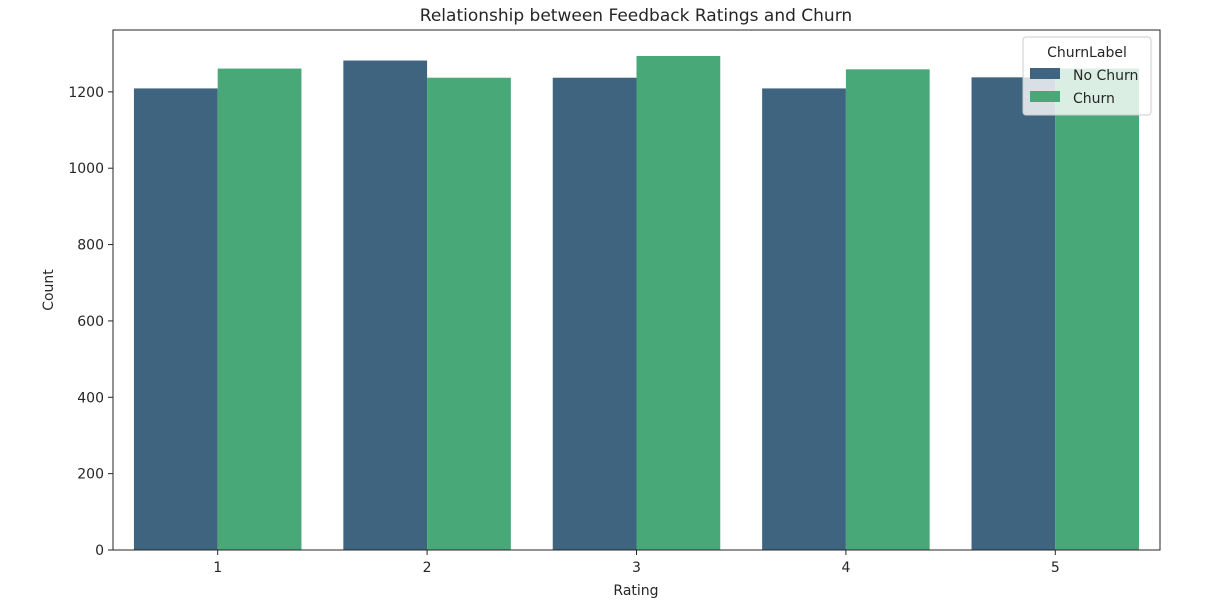 The height and width of the screenshot is (610, 1216). Describe the element at coordinates (1105, 76) in the screenshot. I see `legend-label-no-churn: No Churn` at that location.